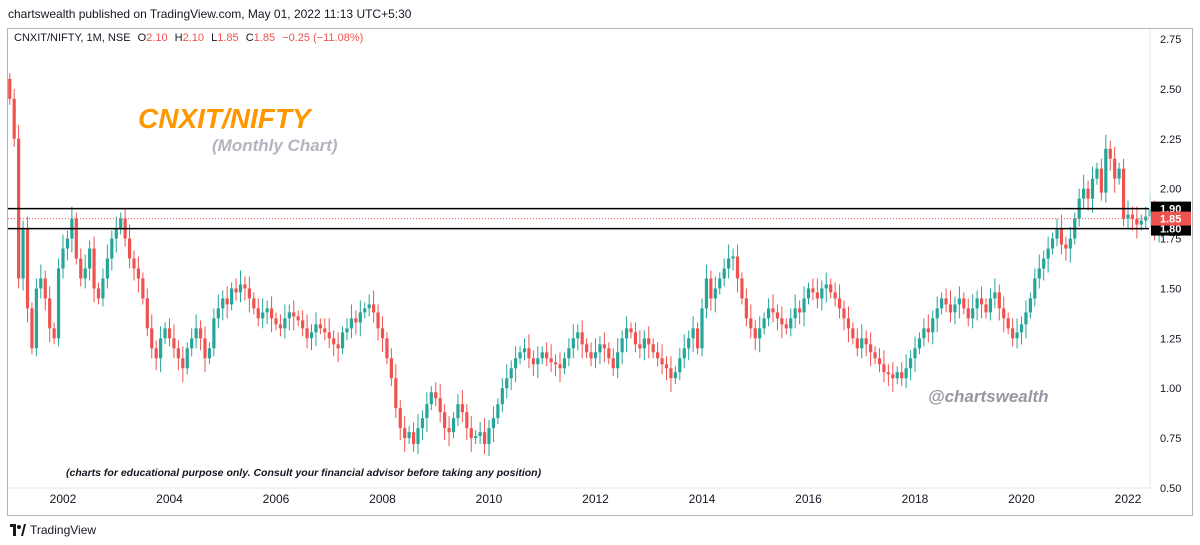 Image resolution: width=1200 pixels, height=545 pixels. I want to click on footer: TradingView, so click(53, 530).